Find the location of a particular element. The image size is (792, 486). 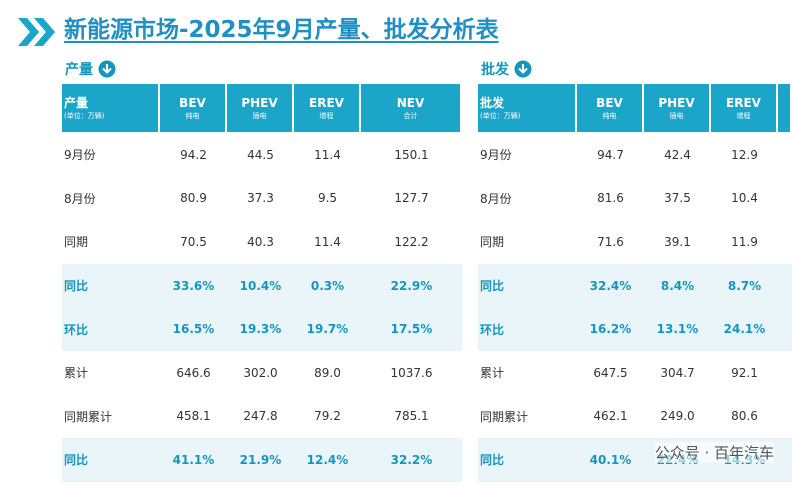

table-cell: 249.0 is located at coordinates (677, 416).